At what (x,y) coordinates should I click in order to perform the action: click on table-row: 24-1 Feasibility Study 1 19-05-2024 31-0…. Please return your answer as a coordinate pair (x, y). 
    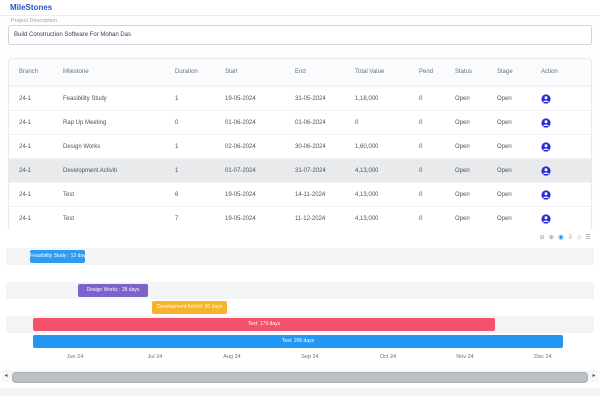
    Looking at the image, I should click on (300, 98).